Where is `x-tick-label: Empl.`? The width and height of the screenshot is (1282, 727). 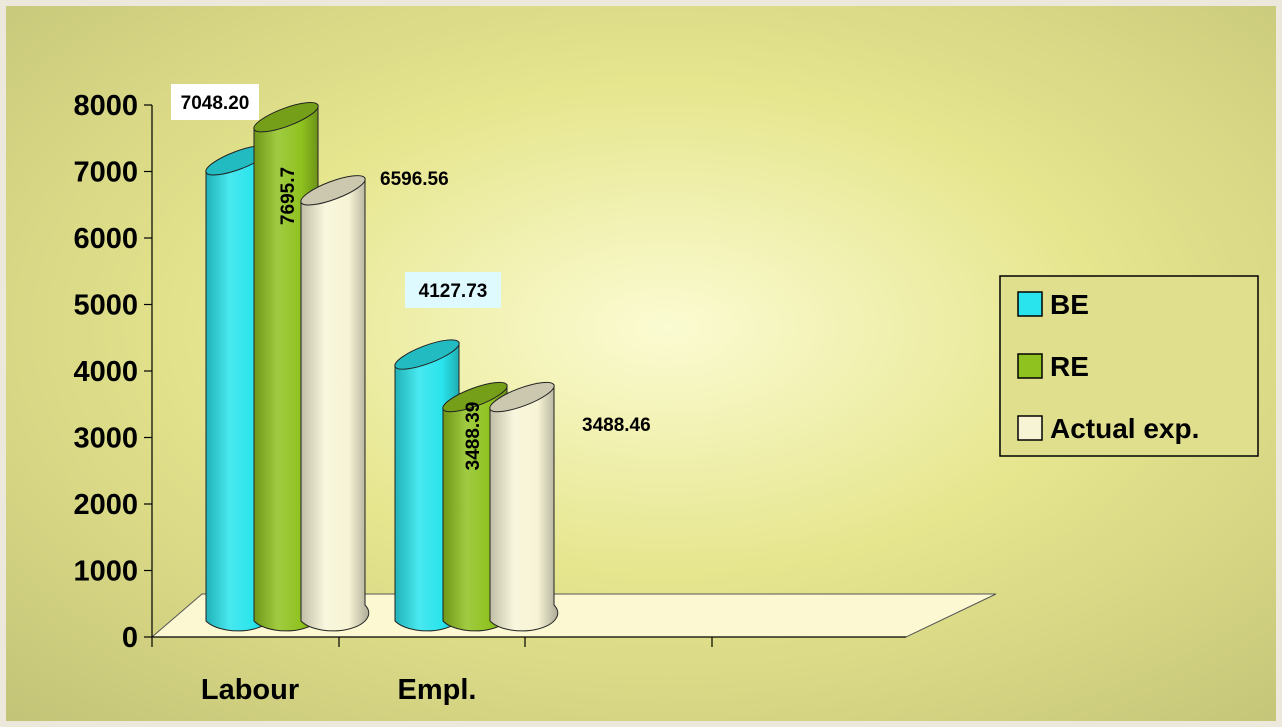
x-tick-label: Empl. is located at coordinates (437, 690).